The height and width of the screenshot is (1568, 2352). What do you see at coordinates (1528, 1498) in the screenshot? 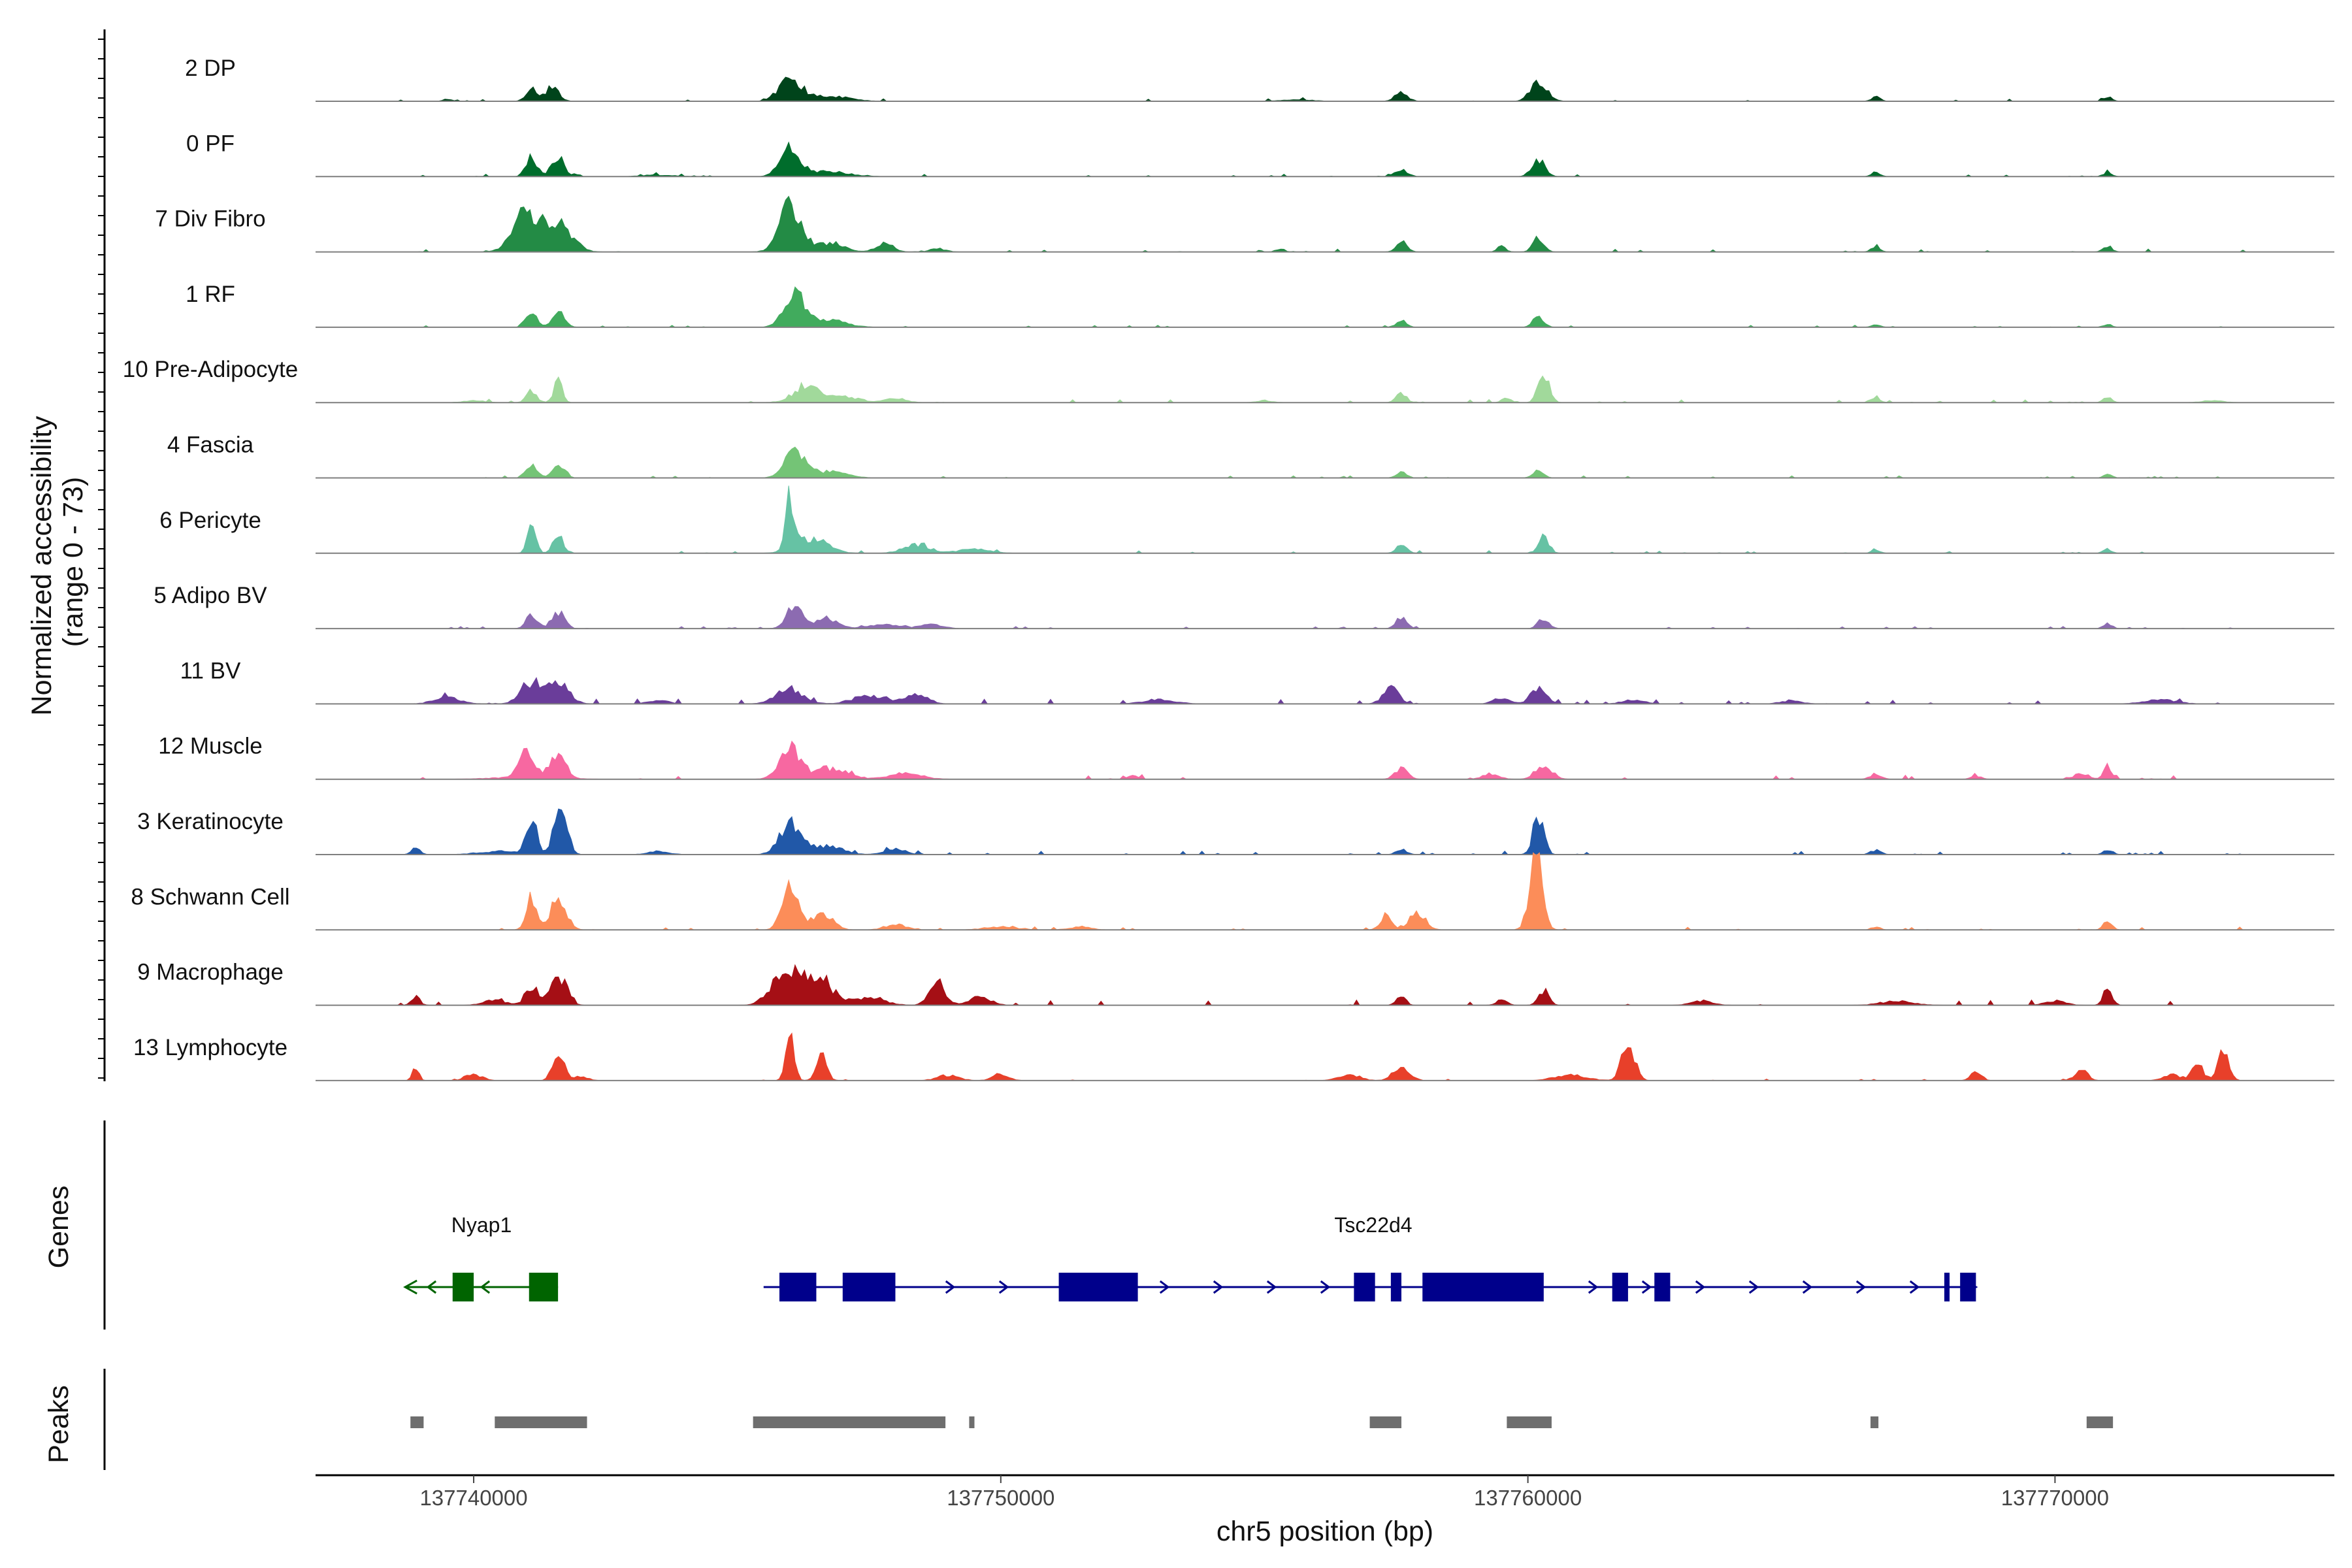
I see `x-tick-label: 137760000` at bounding box center [1528, 1498].